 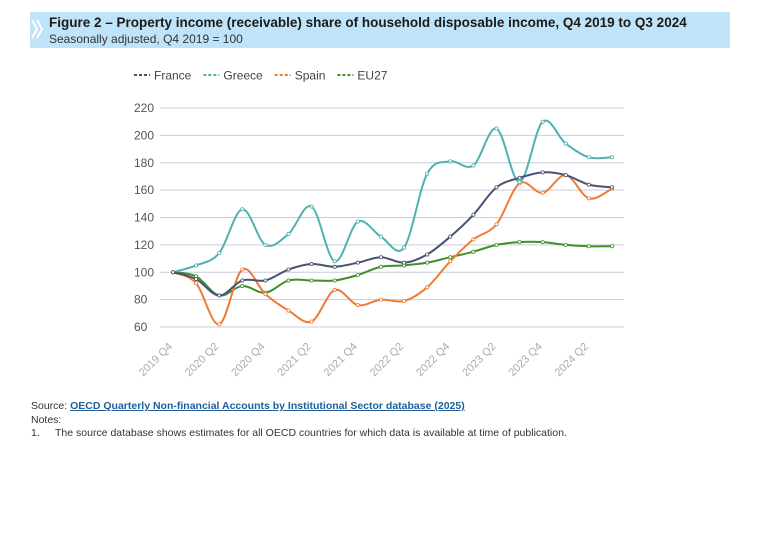 What do you see at coordinates (144, 135) in the screenshot?
I see `y-tick-label: 200` at bounding box center [144, 135].